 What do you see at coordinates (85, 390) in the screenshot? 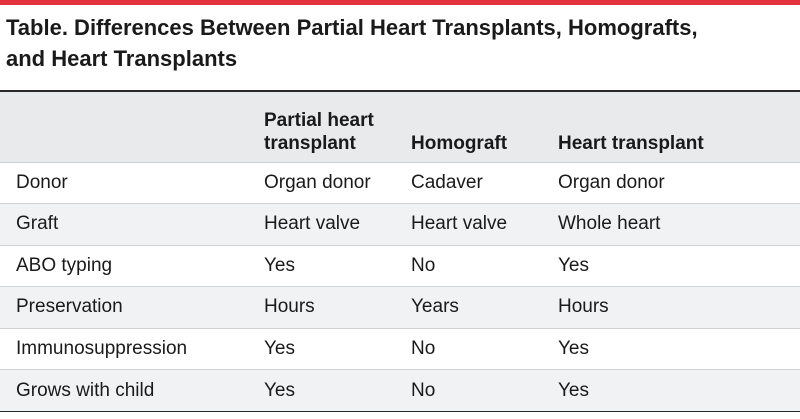
I see `row-label: Grows with child` at bounding box center [85, 390].